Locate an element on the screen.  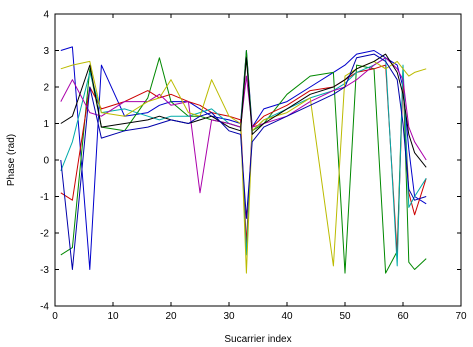
x-tick-label: 30 is located at coordinates (229, 316).